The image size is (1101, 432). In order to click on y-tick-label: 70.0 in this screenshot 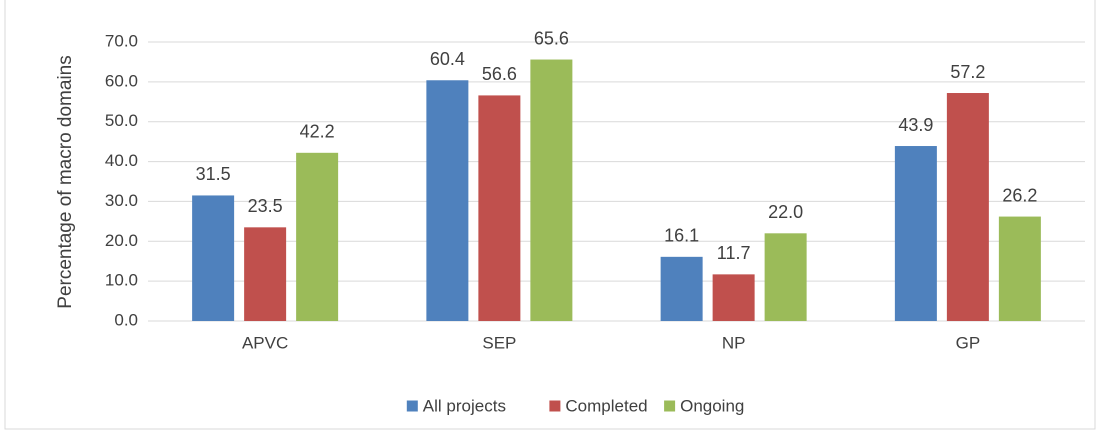, I will do `click(121, 40)`.